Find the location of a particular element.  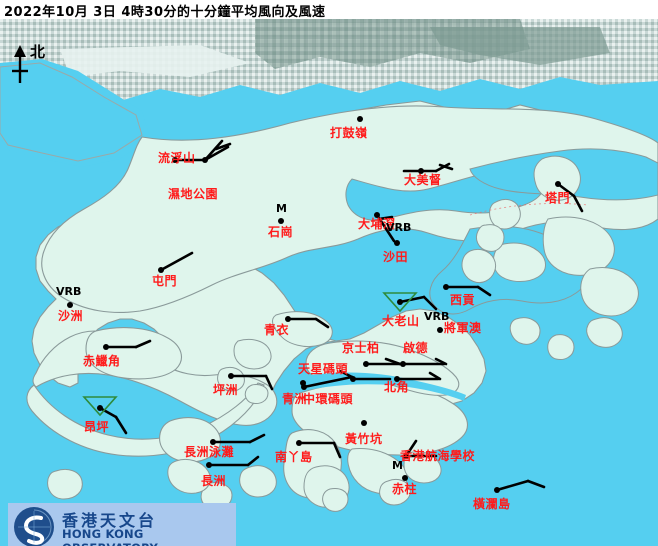

station-label-peng-chau: 坪洲 is located at coordinates (226, 390).